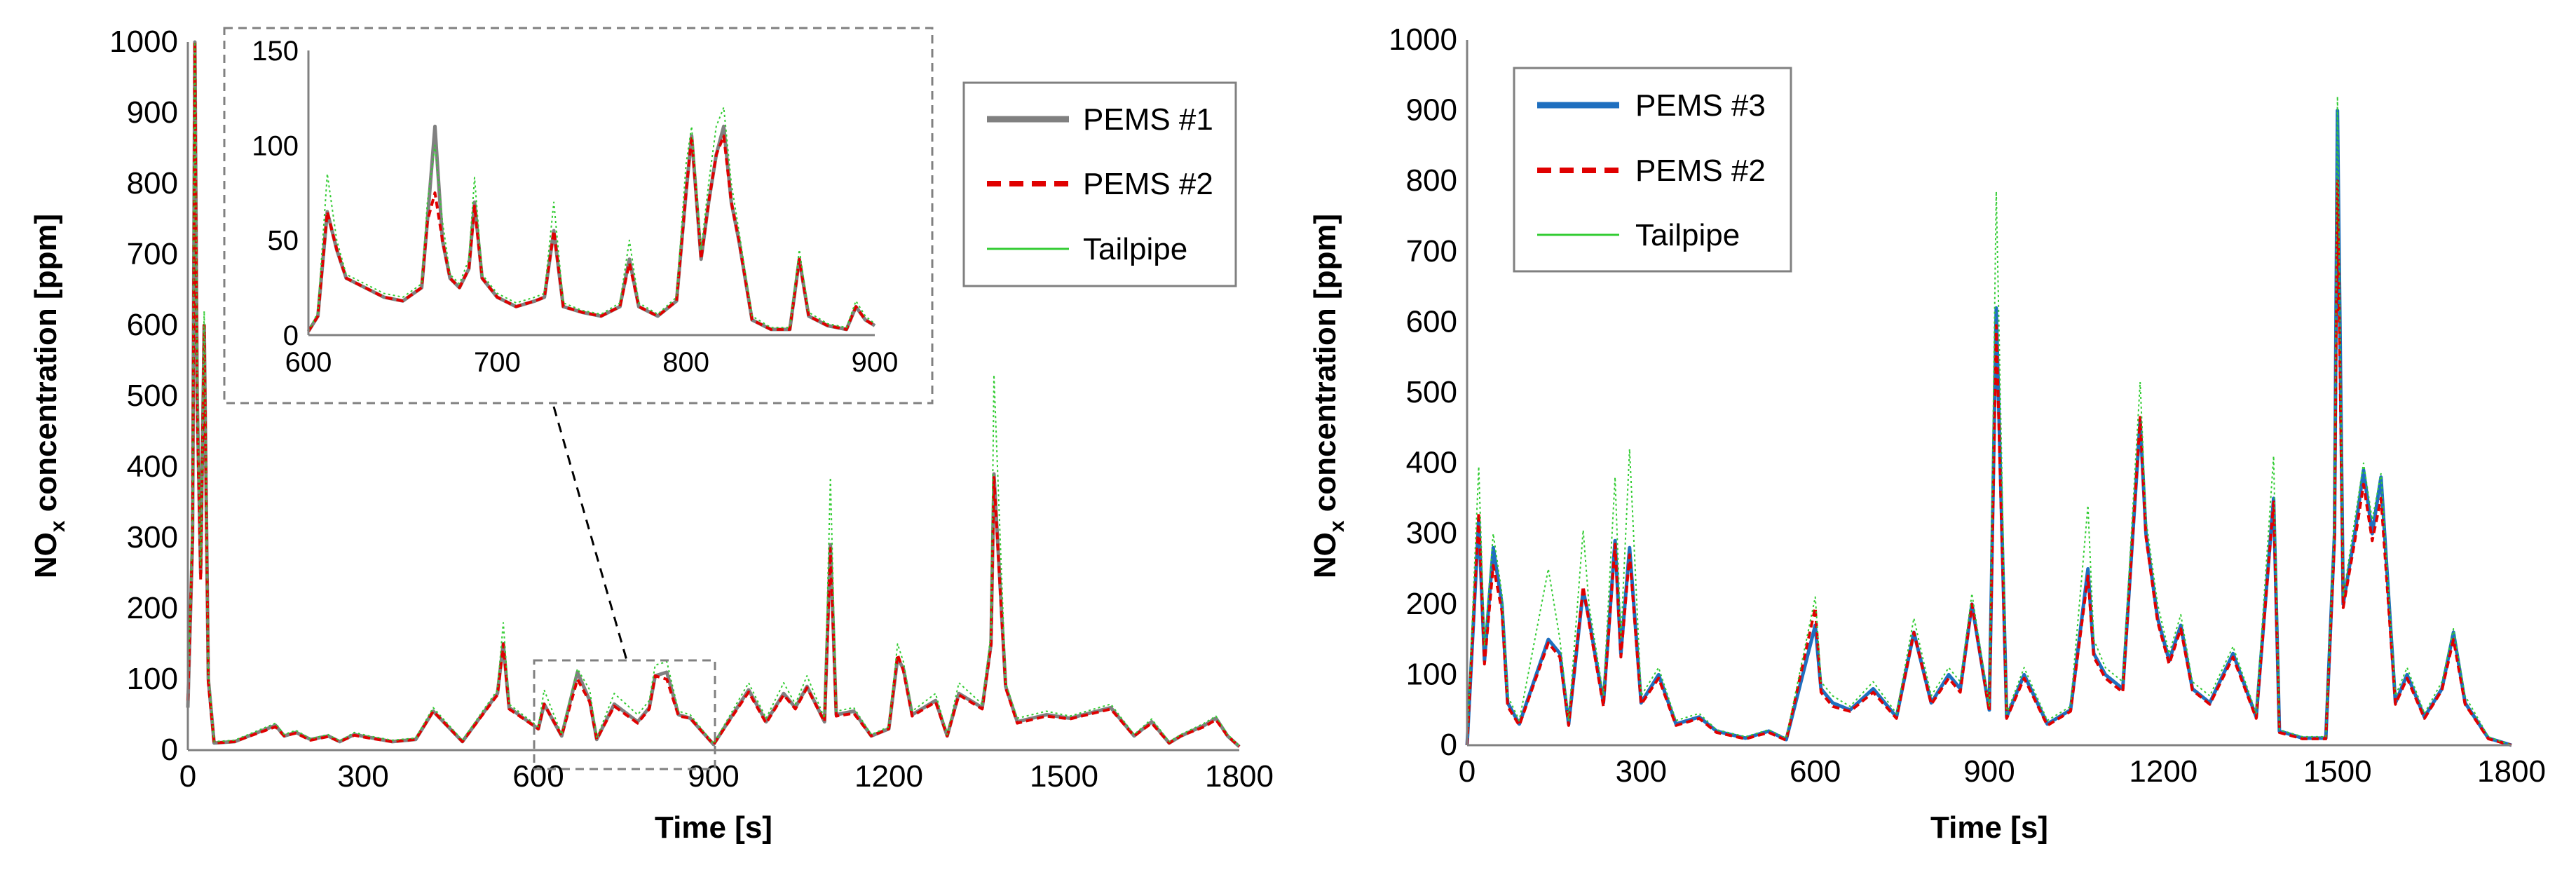  What do you see at coordinates (685, 363) in the screenshot?
I see `inset-x-tick-800: 800` at bounding box center [685, 363].